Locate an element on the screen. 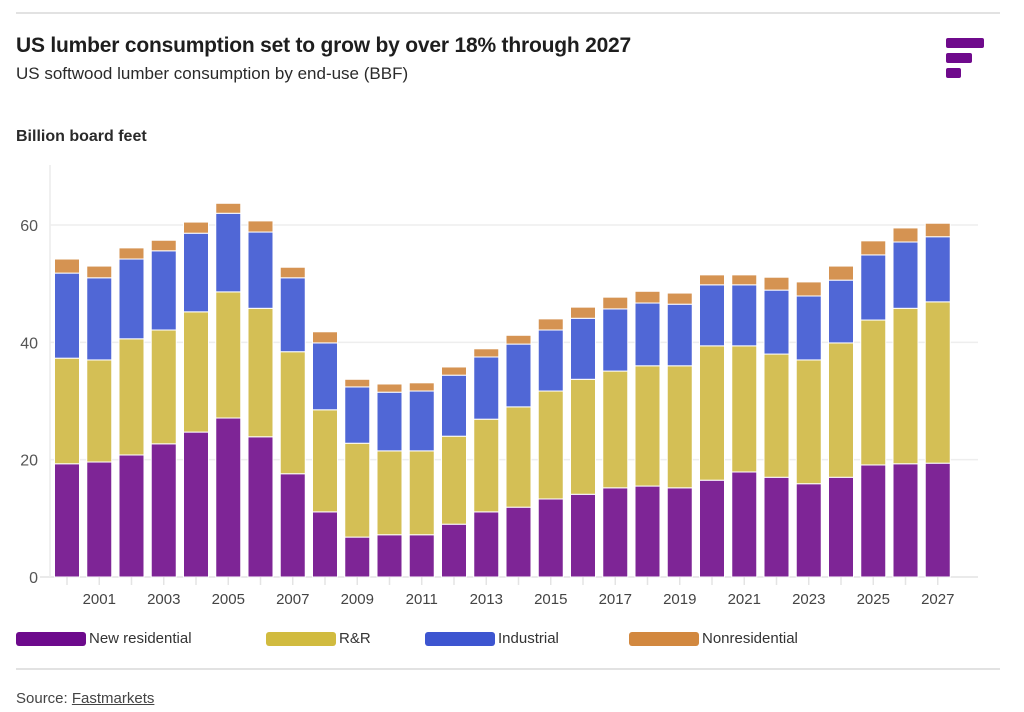  x-tick-label: 2005 is located at coordinates (228, 599).